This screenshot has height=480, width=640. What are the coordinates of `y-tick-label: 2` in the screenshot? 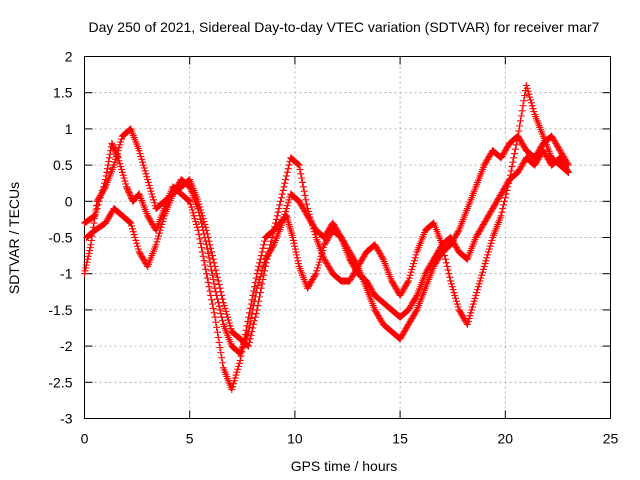 It's located at (69, 57).